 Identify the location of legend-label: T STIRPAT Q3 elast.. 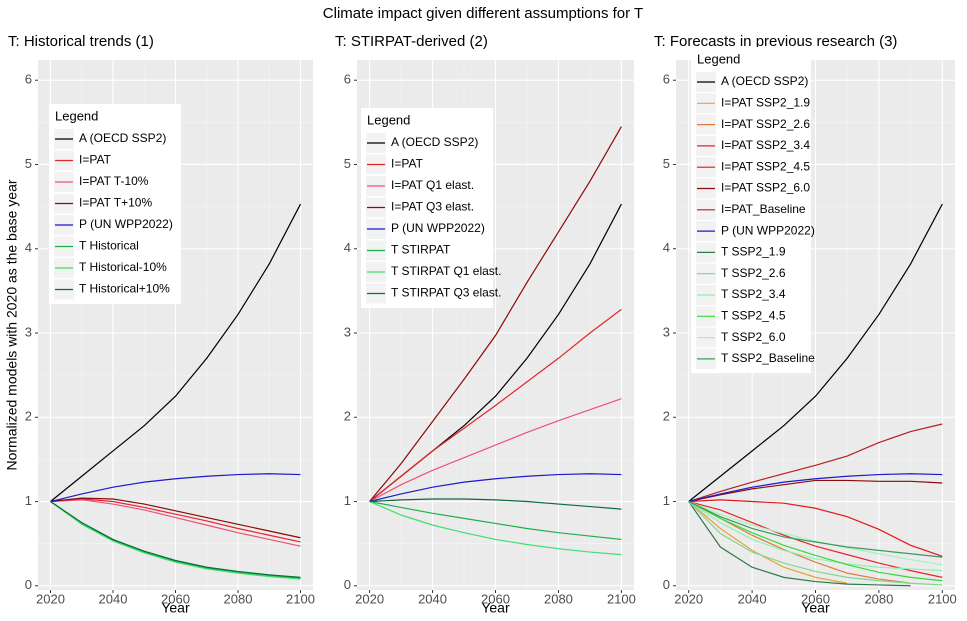
(446, 293).